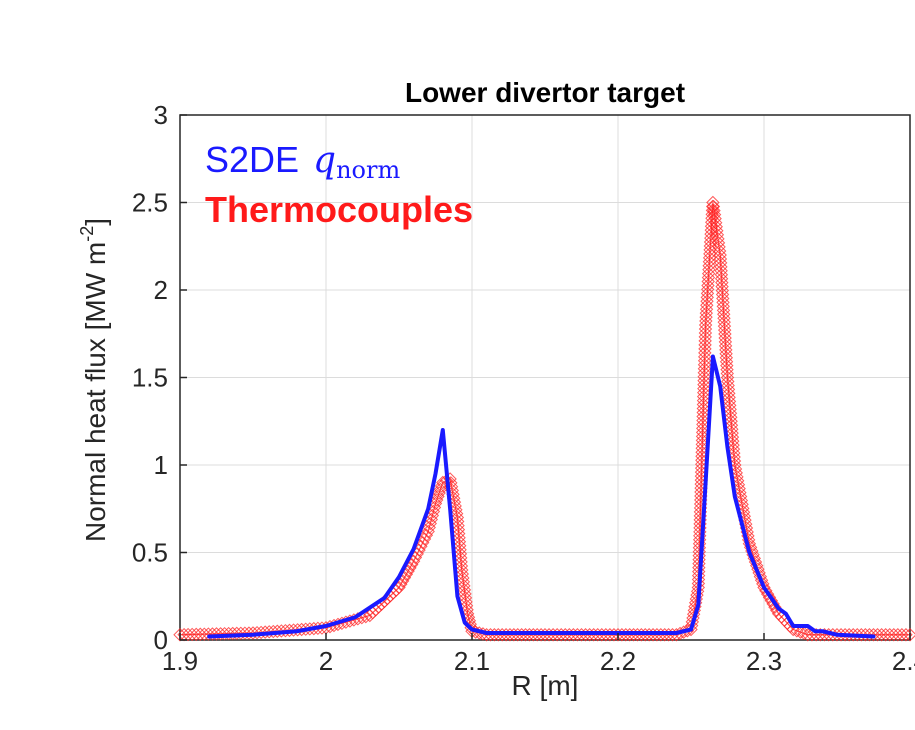 This screenshot has height=730, width=915. I want to click on y-tick-label: 1.5, so click(150, 378).